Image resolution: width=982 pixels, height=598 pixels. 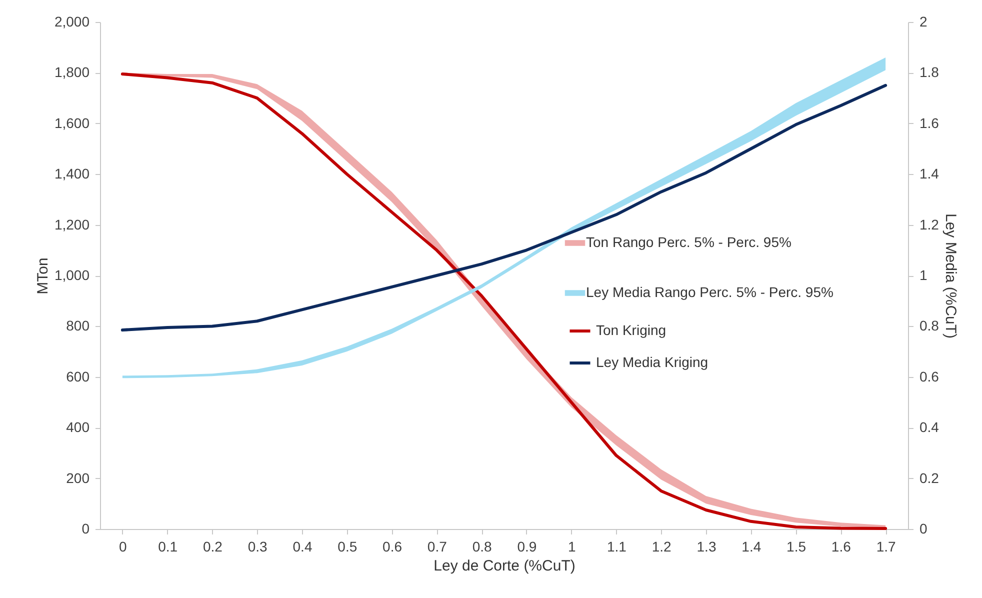 What do you see at coordinates (950, 276) in the screenshot?
I see `y2-axis-title: Ley Media (%CuT)` at bounding box center [950, 276].